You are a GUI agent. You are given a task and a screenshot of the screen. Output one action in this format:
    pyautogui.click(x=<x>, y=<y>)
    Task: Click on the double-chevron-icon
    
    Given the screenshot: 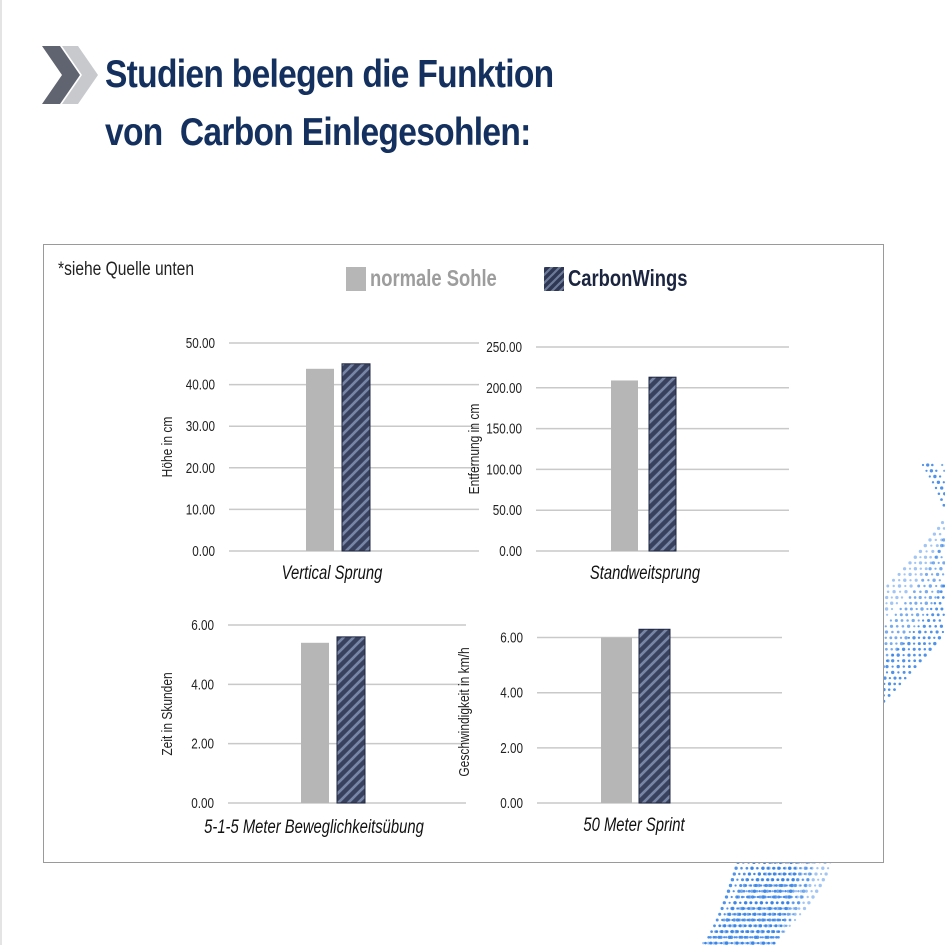 What is the action you would take?
    pyautogui.click(x=70, y=75)
    